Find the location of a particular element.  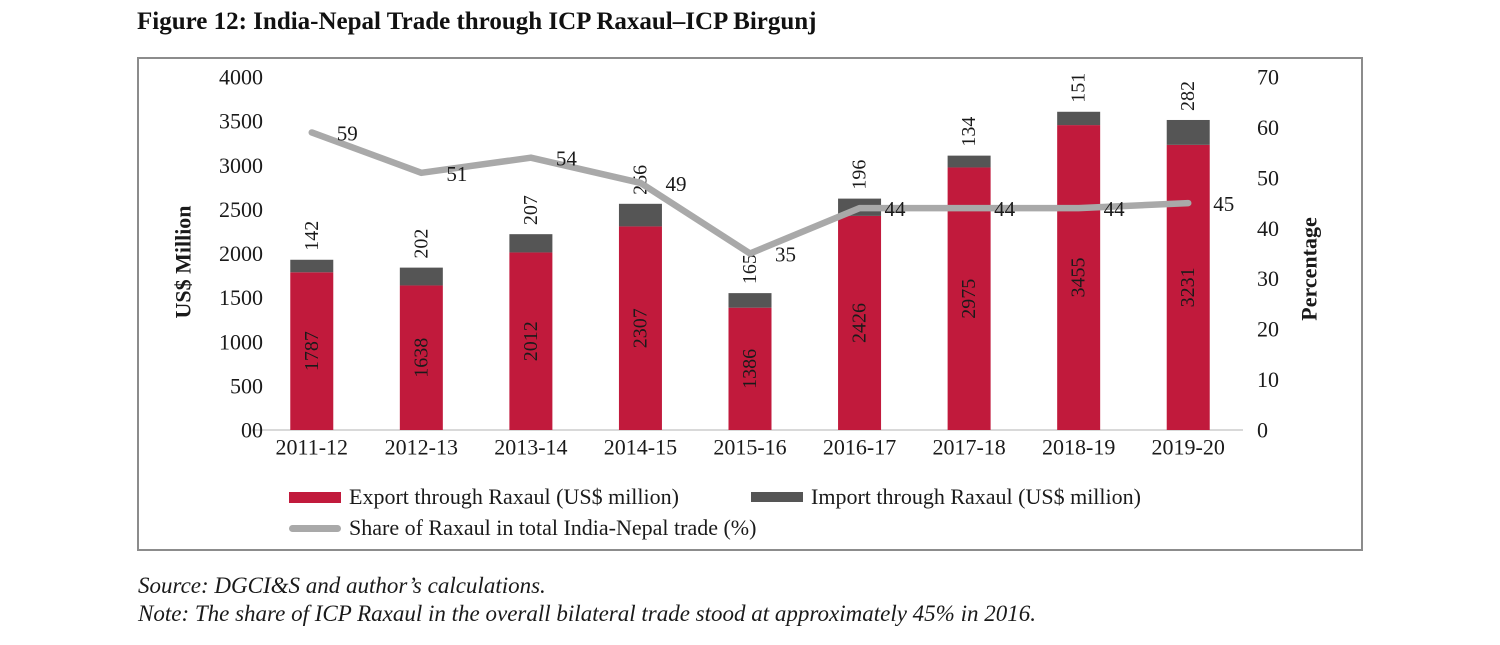

export-value-label: 1787 is located at coordinates (312, 351).